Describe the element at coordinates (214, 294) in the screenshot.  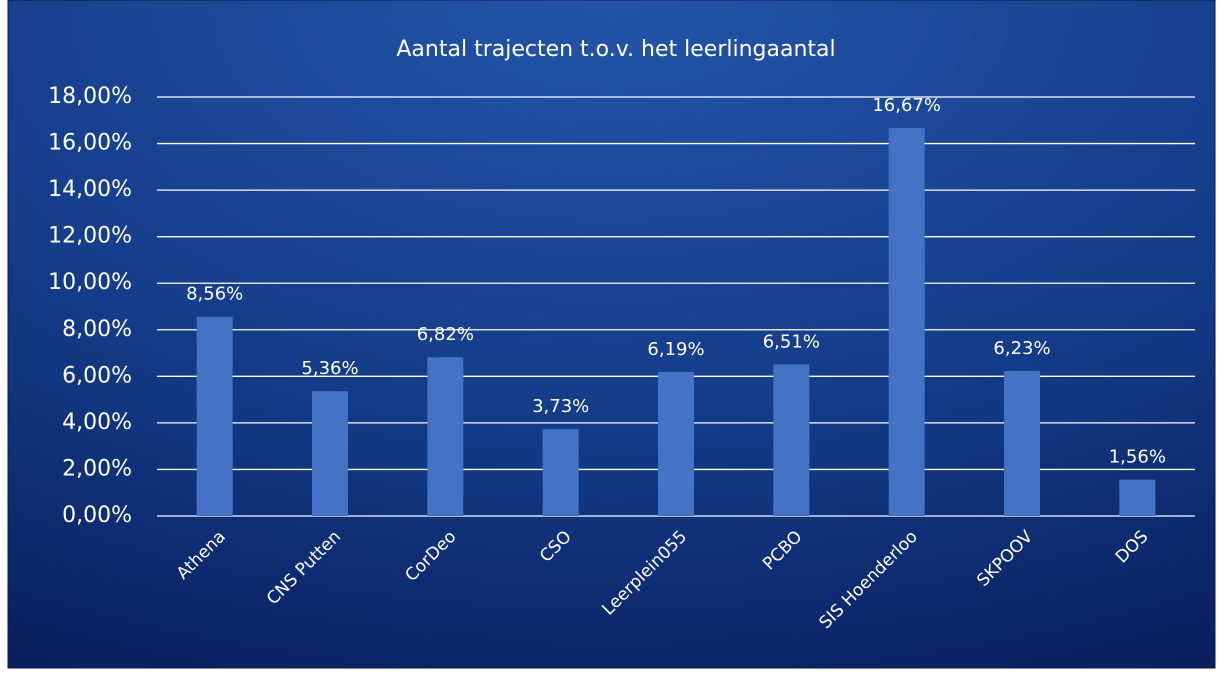
I see `data-label: 8,56%` at that location.